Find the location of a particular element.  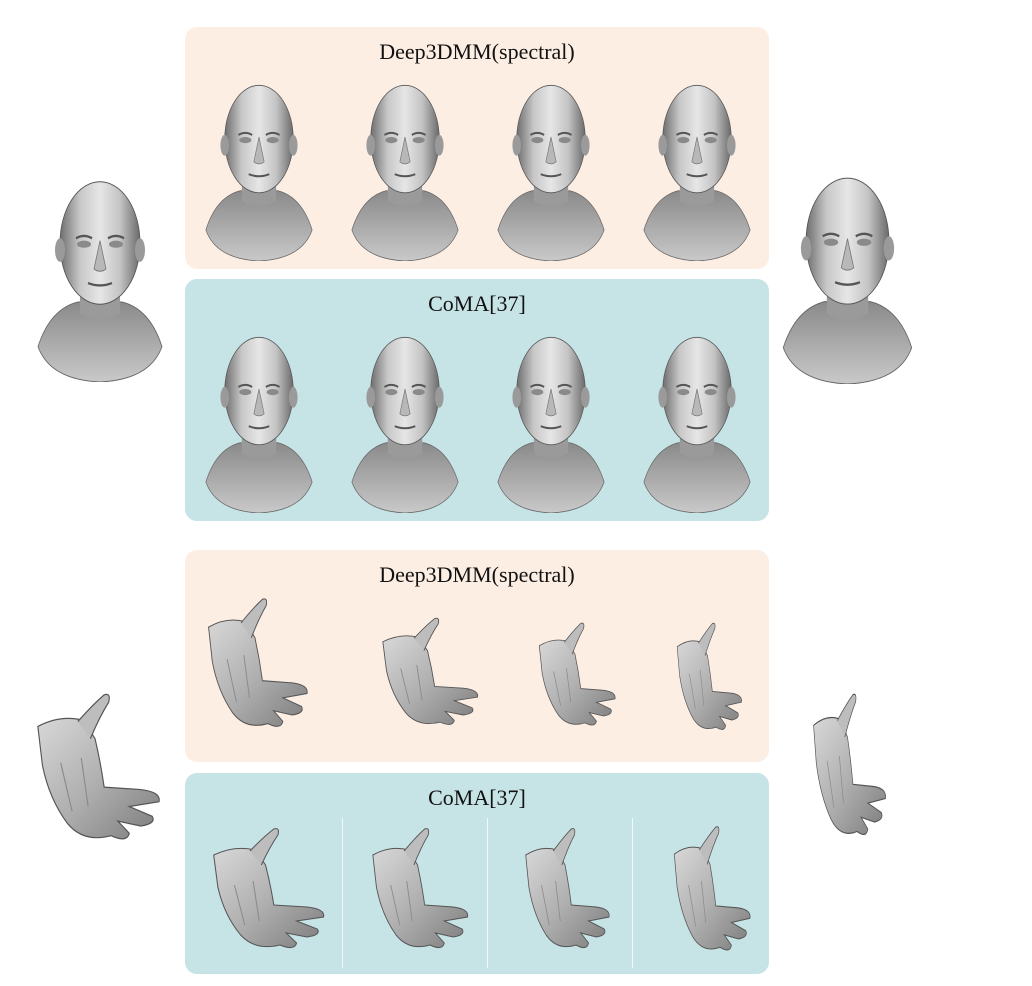

hand-target-endpoint is located at coordinates (847, 772).